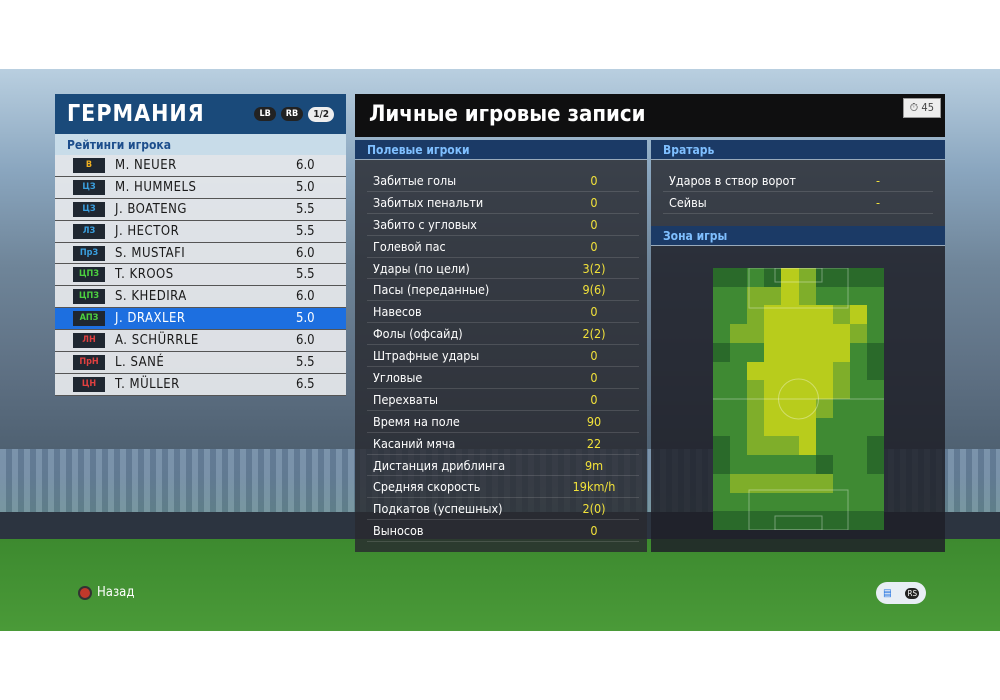 Image resolution: width=1000 pixels, height=700 pixels. Describe the element at coordinates (200, 275) in the screenshot. I see `player-row: ЦПЗ T. KROOS 5.5` at that location.